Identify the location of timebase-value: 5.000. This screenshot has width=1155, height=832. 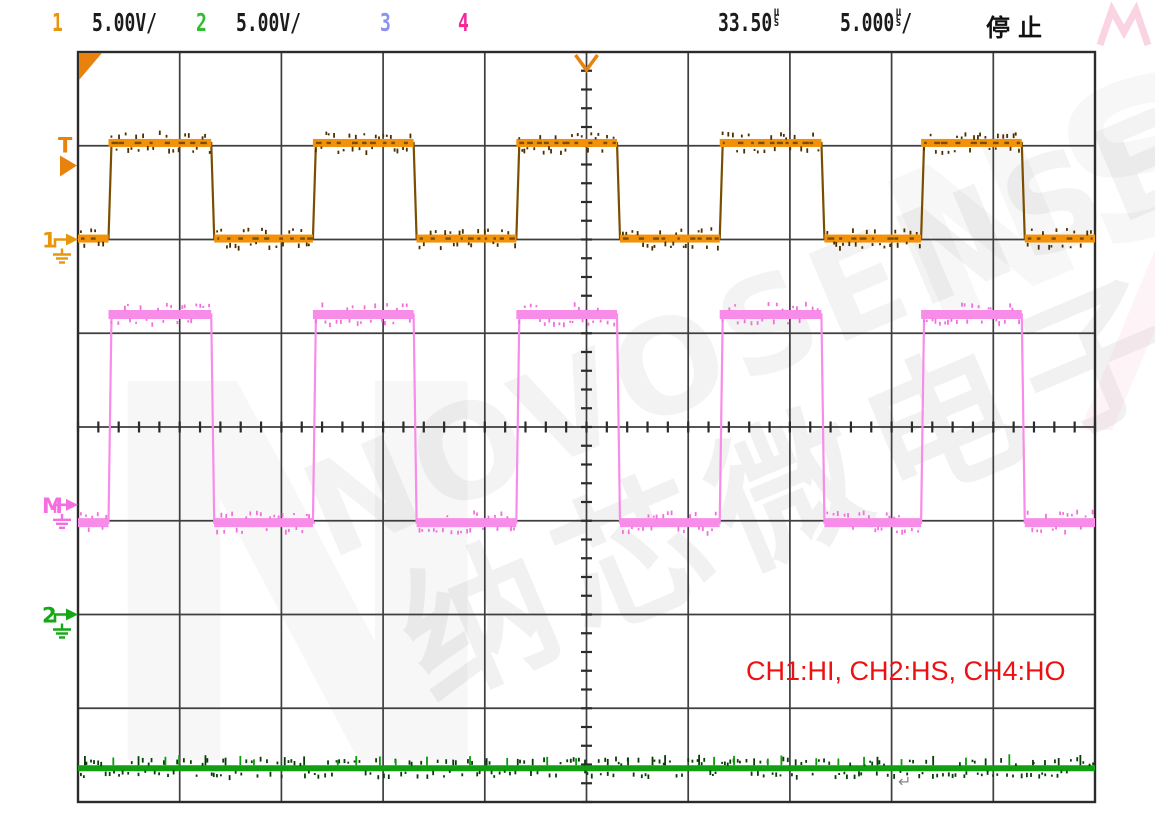
(867, 22).